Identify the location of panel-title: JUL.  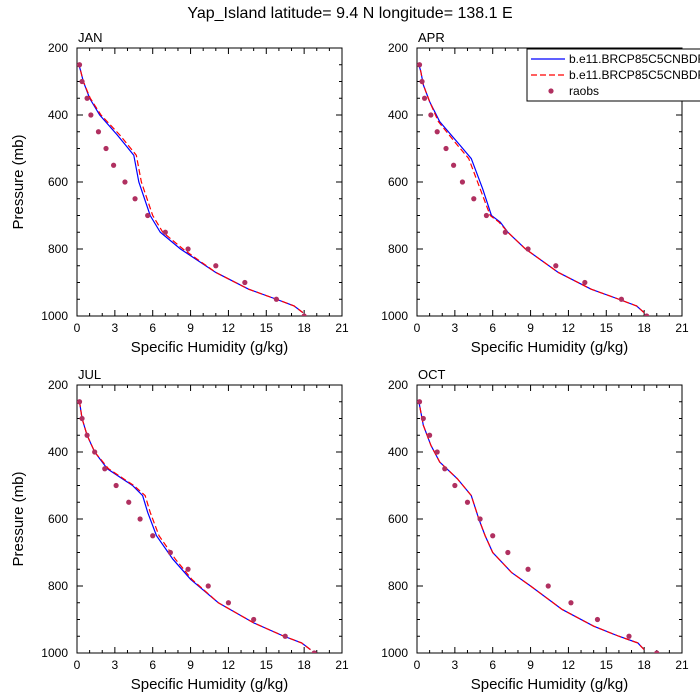
(89, 374).